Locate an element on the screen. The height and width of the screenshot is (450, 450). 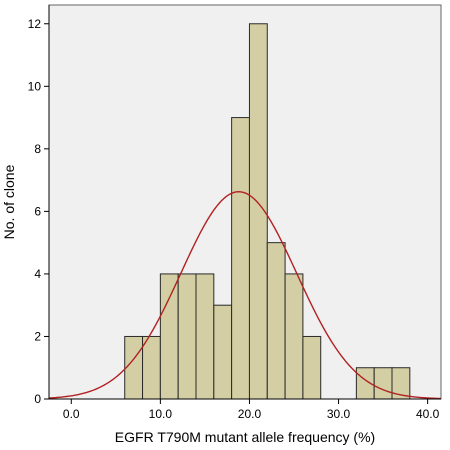
y-axis-title: No. of clone is located at coordinates (9, 201).